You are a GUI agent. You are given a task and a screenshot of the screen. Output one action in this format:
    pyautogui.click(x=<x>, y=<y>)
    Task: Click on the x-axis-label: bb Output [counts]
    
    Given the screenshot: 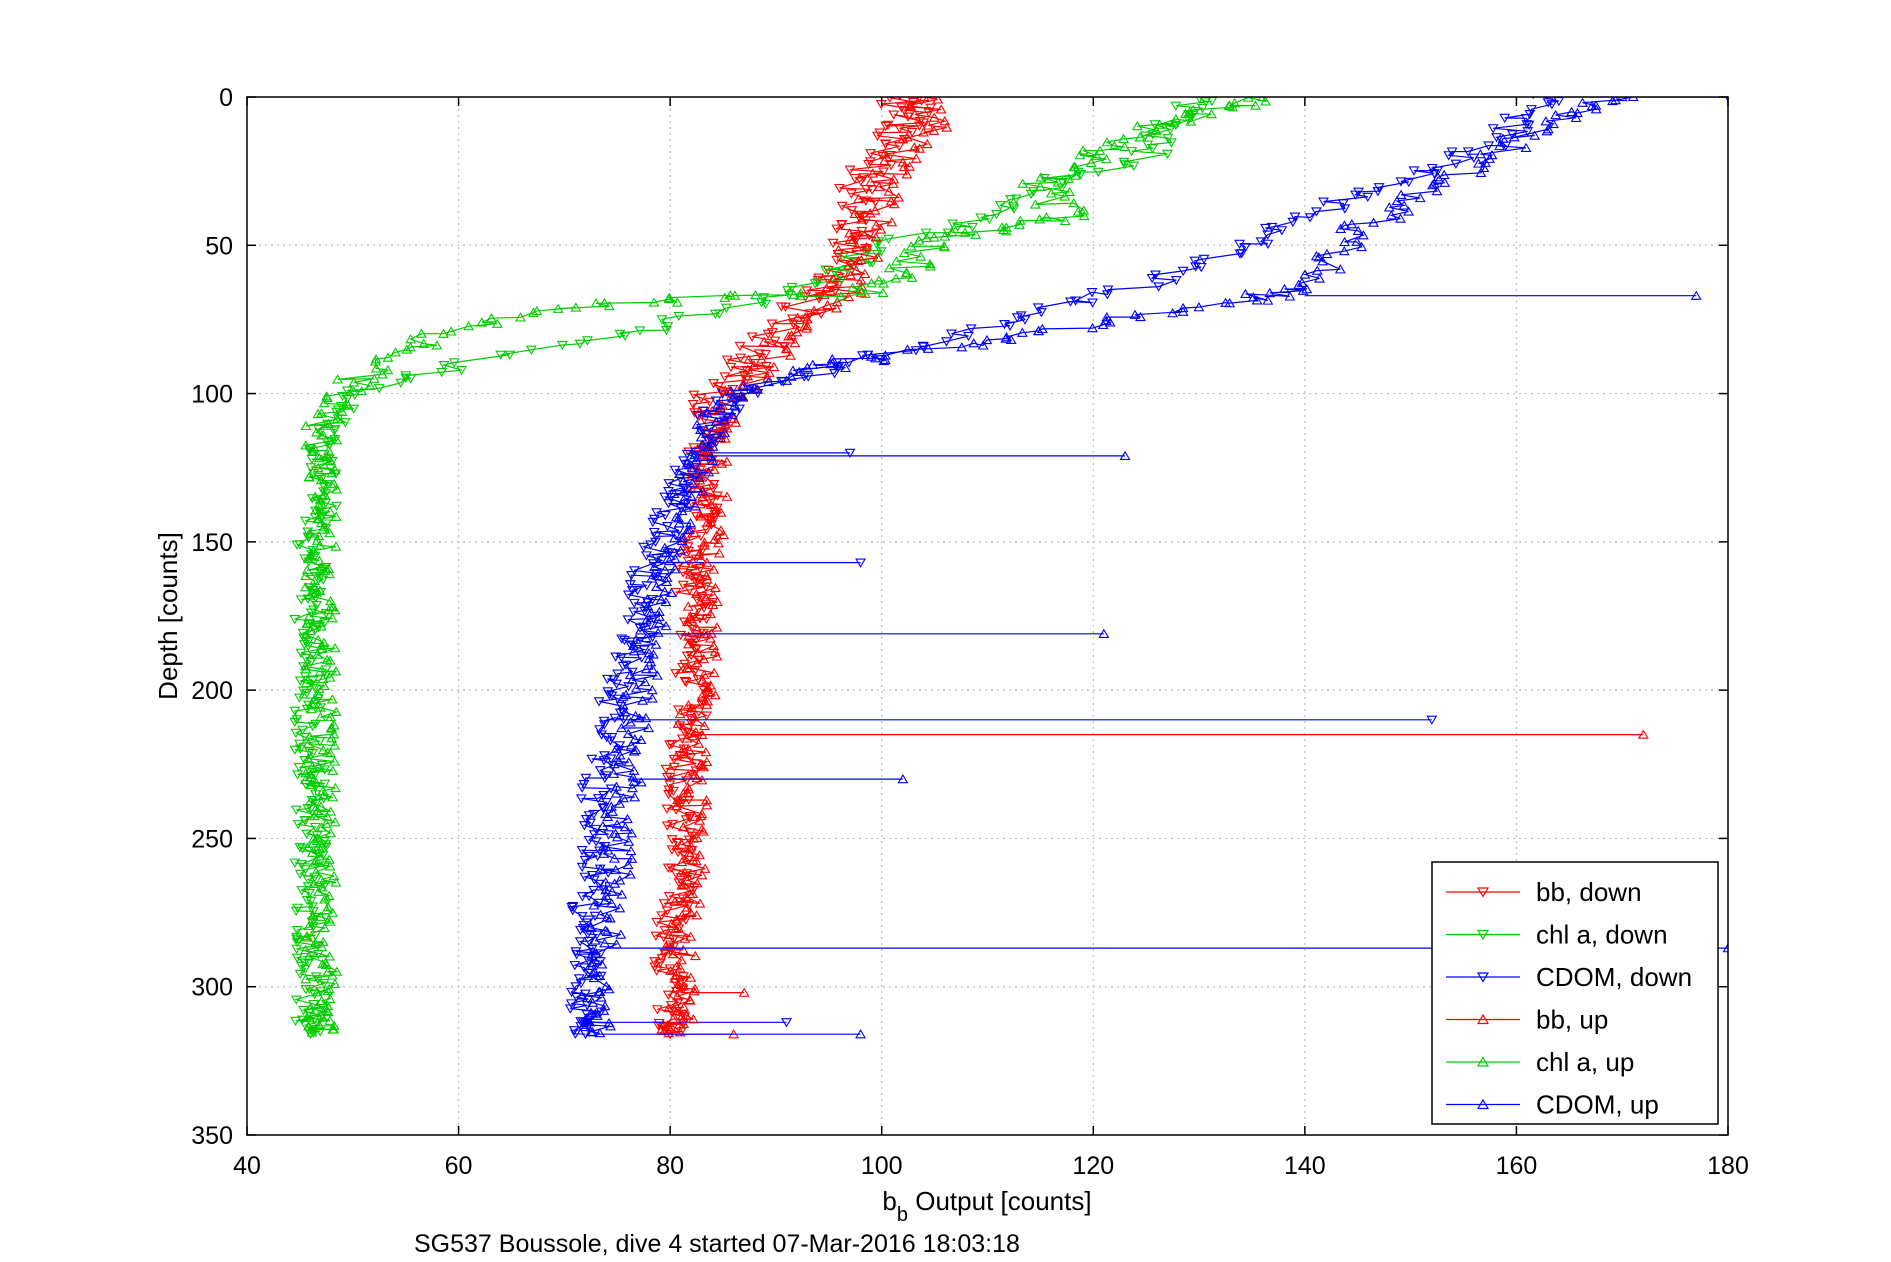 What is the action you would take?
    pyautogui.click(x=986, y=1206)
    